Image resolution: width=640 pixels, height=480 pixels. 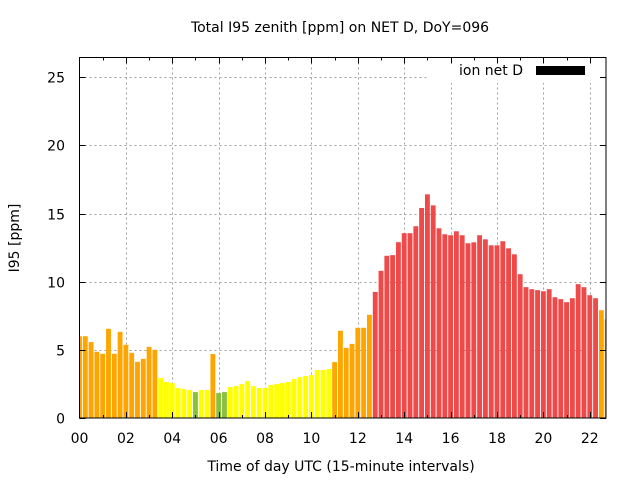 What do you see at coordinates (451, 439) in the screenshot?
I see `x-tick-label: 16` at bounding box center [451, 439].